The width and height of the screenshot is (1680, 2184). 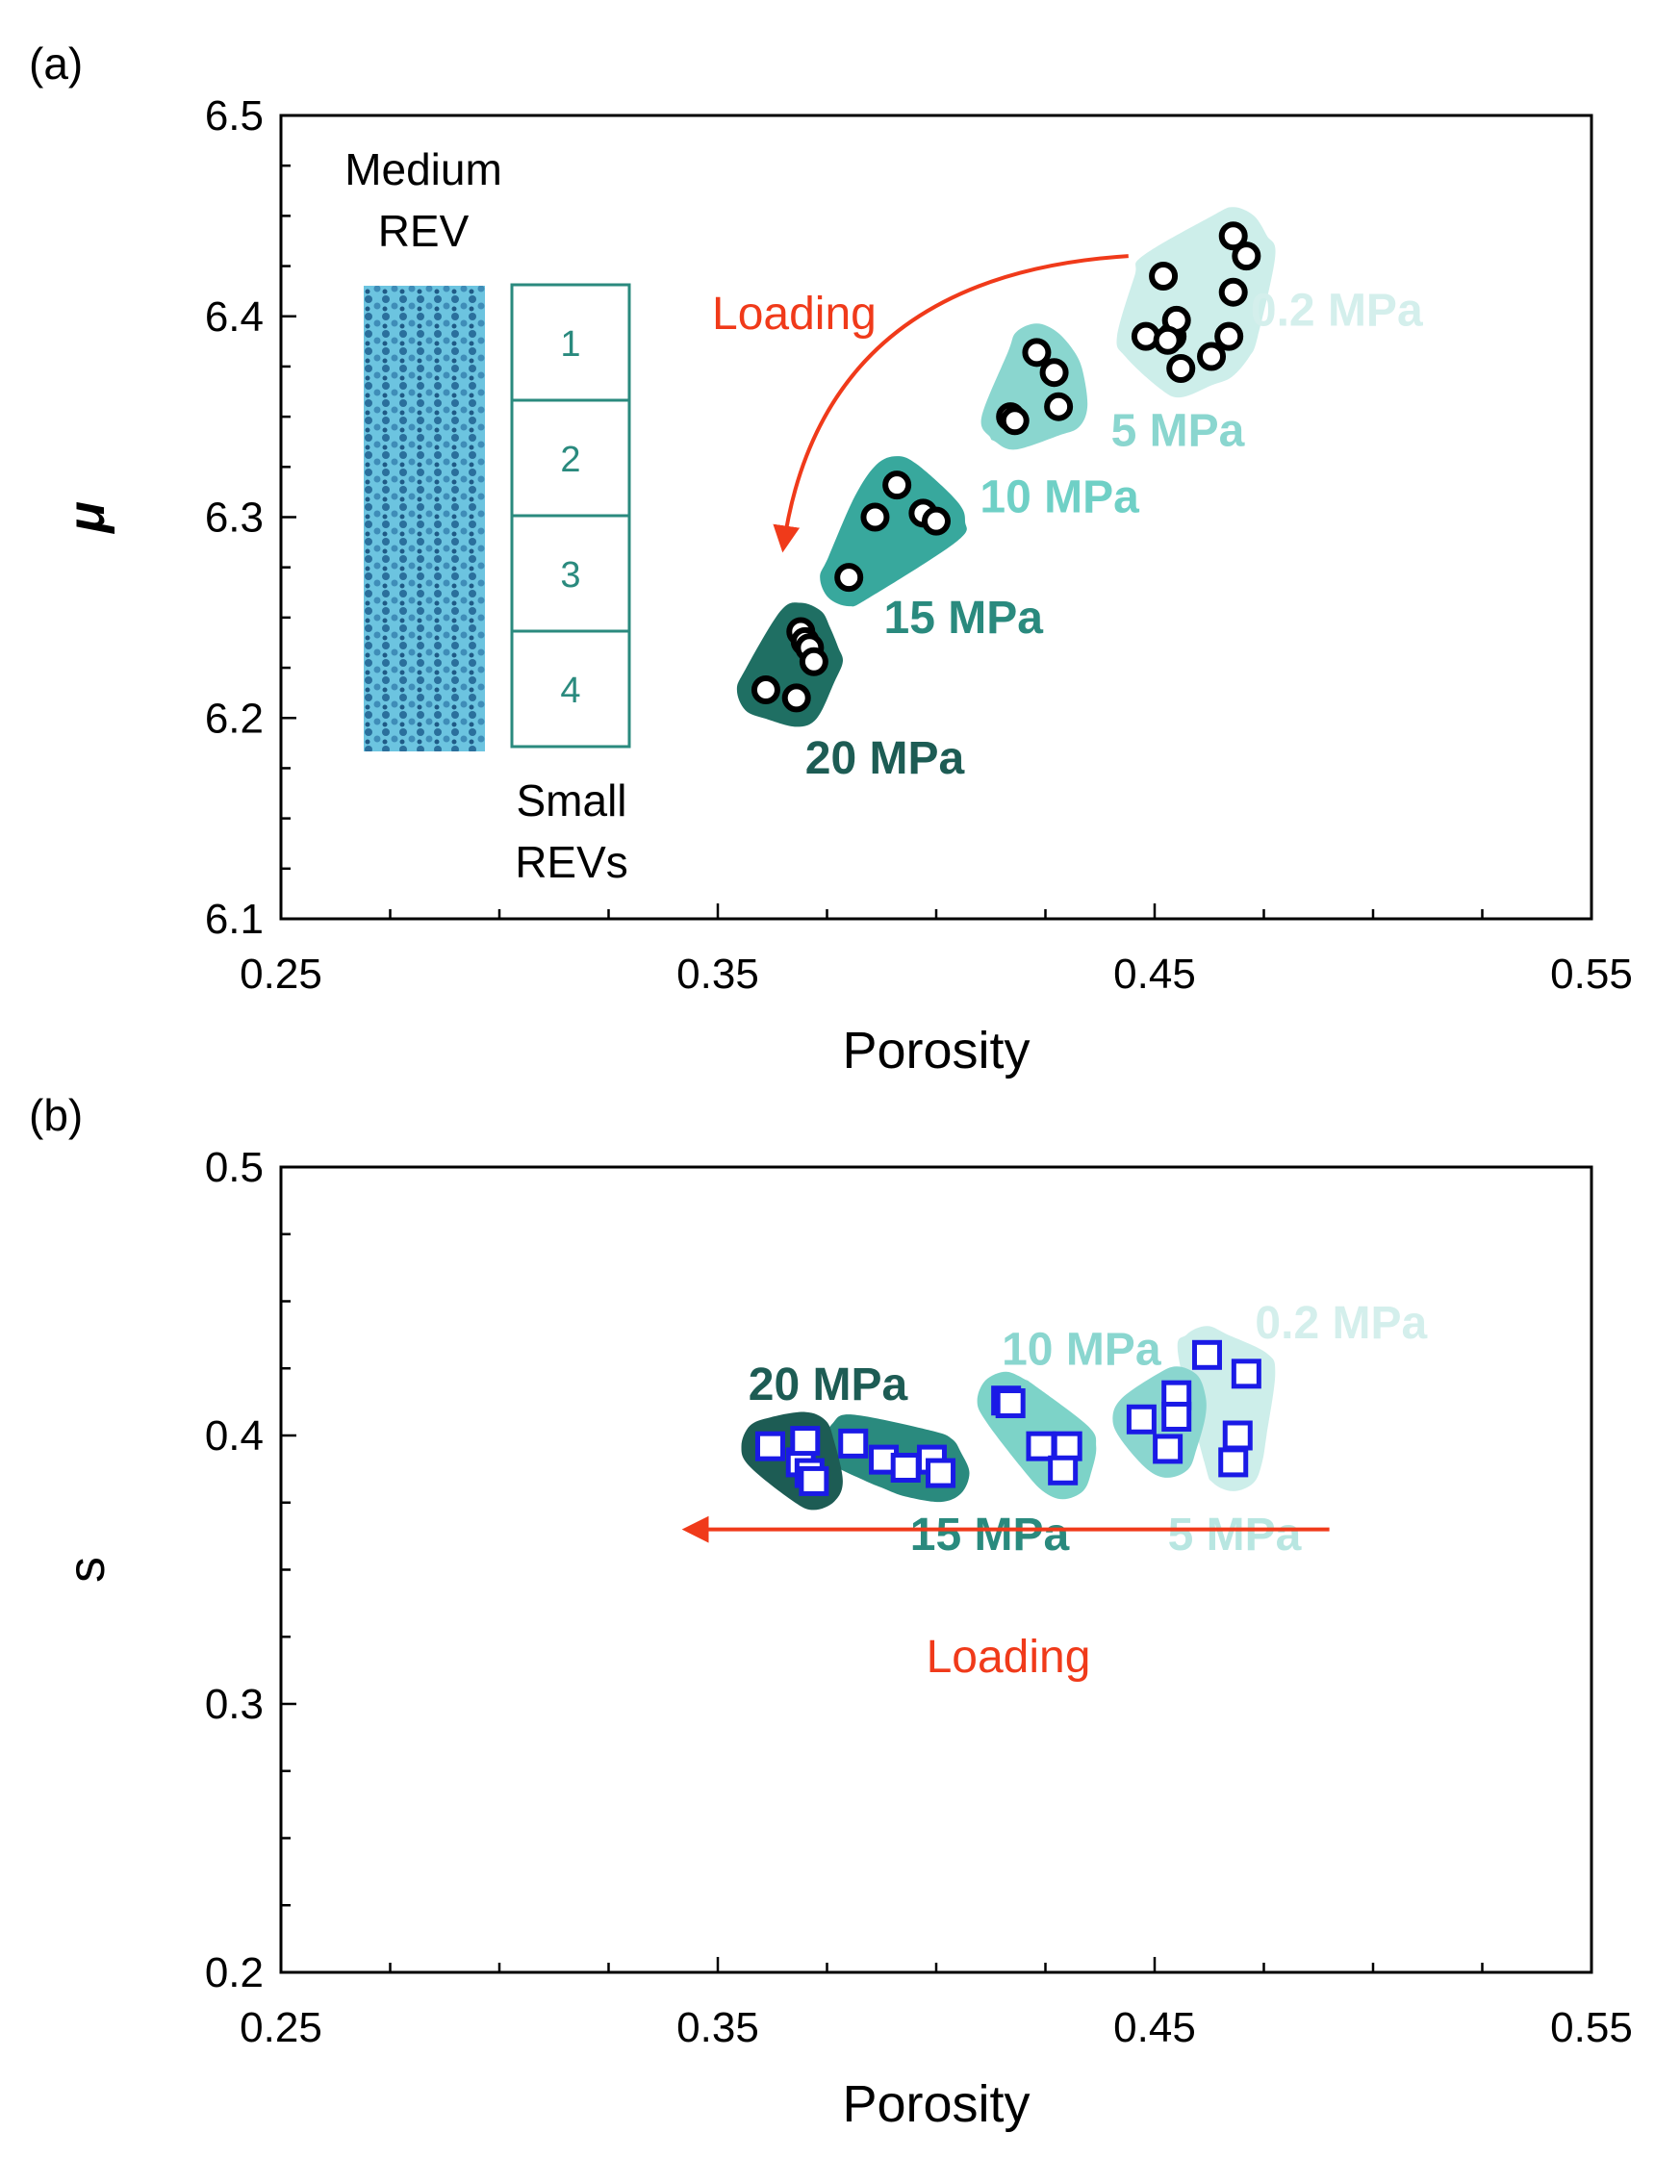 I want to click on inset-title-line2: REV, so click(x=424, y=231).